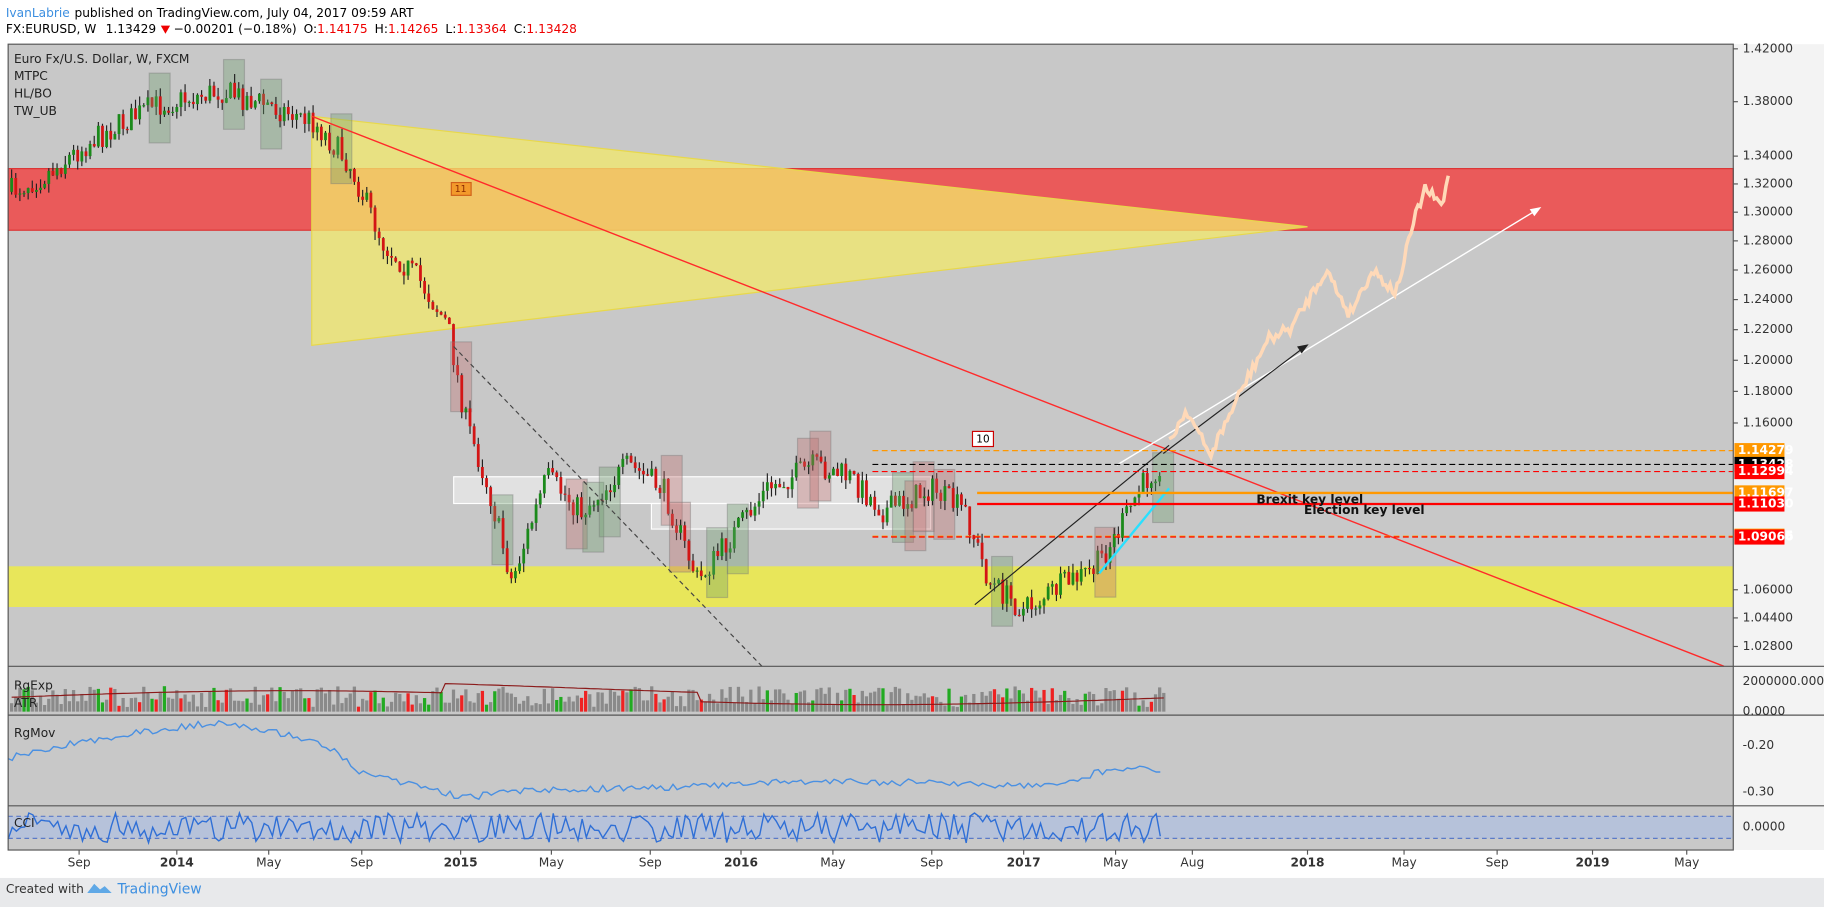  Describe the element at coordinates (608, 506) in the screenshot. I see `dashed-line` at that location.